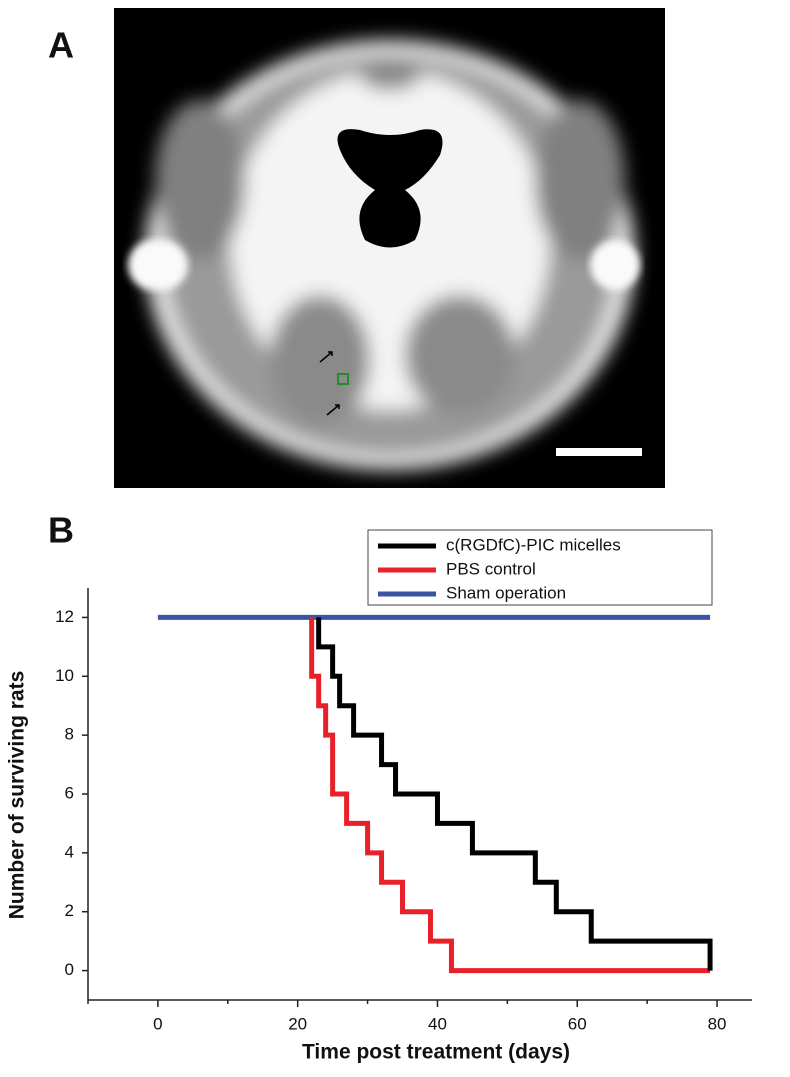  What do you see at coordinates (69, 910) in the screenshot?
I see `y-tick-label: 2` at bounding box center [69, 910].